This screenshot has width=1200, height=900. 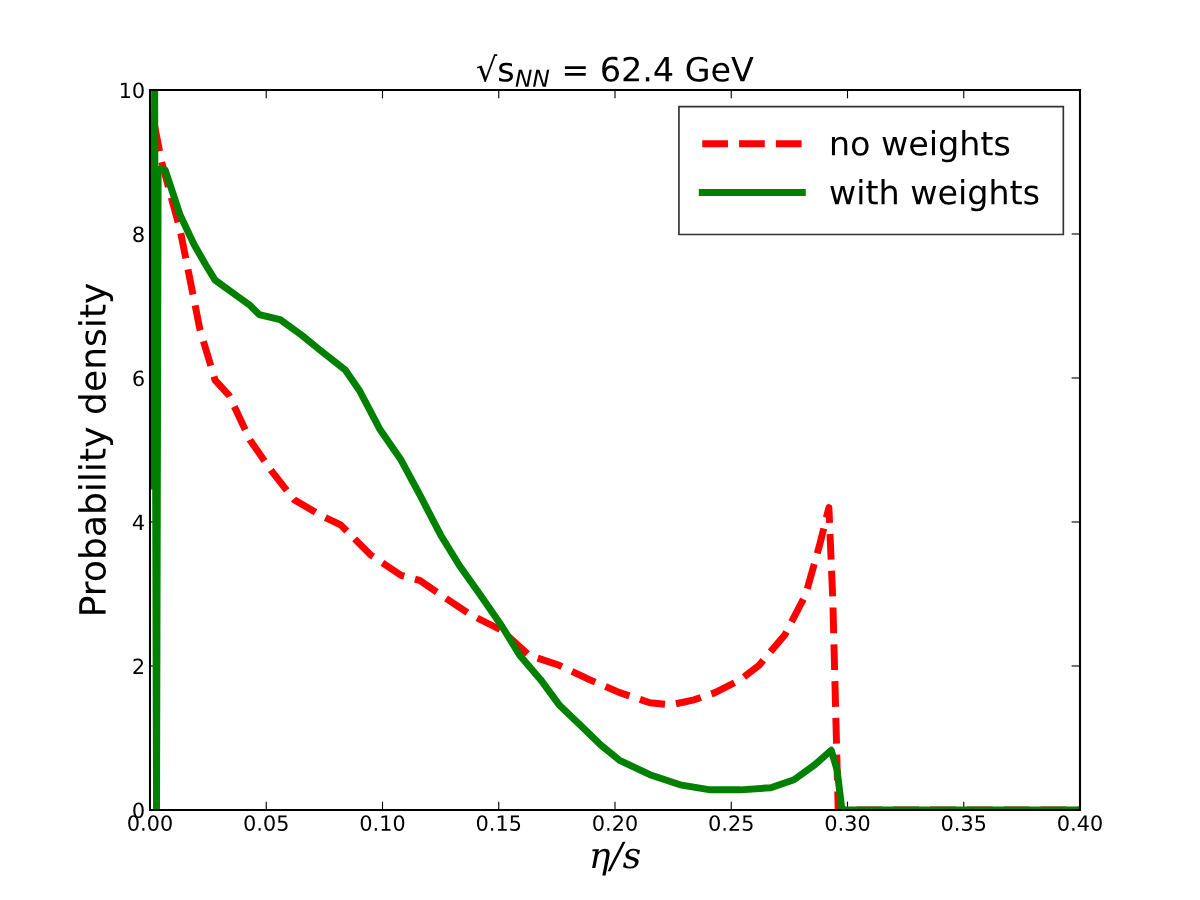 What do you see at coordinates (132, 90) in the screenshot?
I see `y-tick-label: 10` at bounding box center [132, 90].